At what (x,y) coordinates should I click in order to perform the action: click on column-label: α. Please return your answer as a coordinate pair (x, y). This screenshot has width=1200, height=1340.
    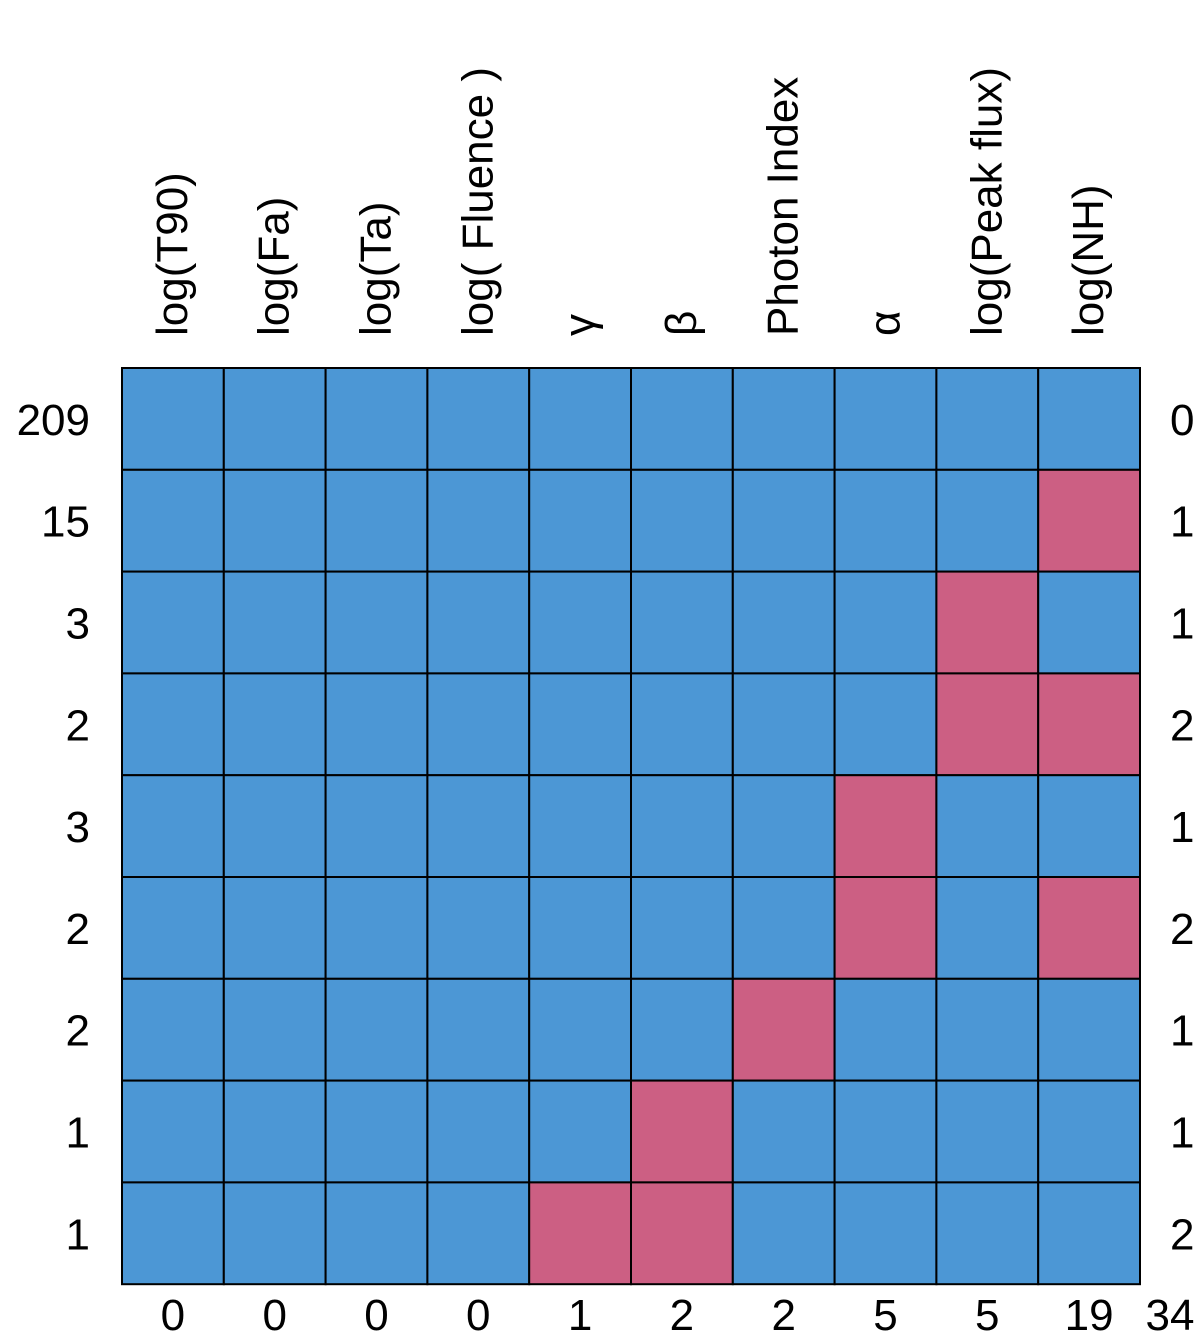
    Looking at the image, I should click on (885, 323).